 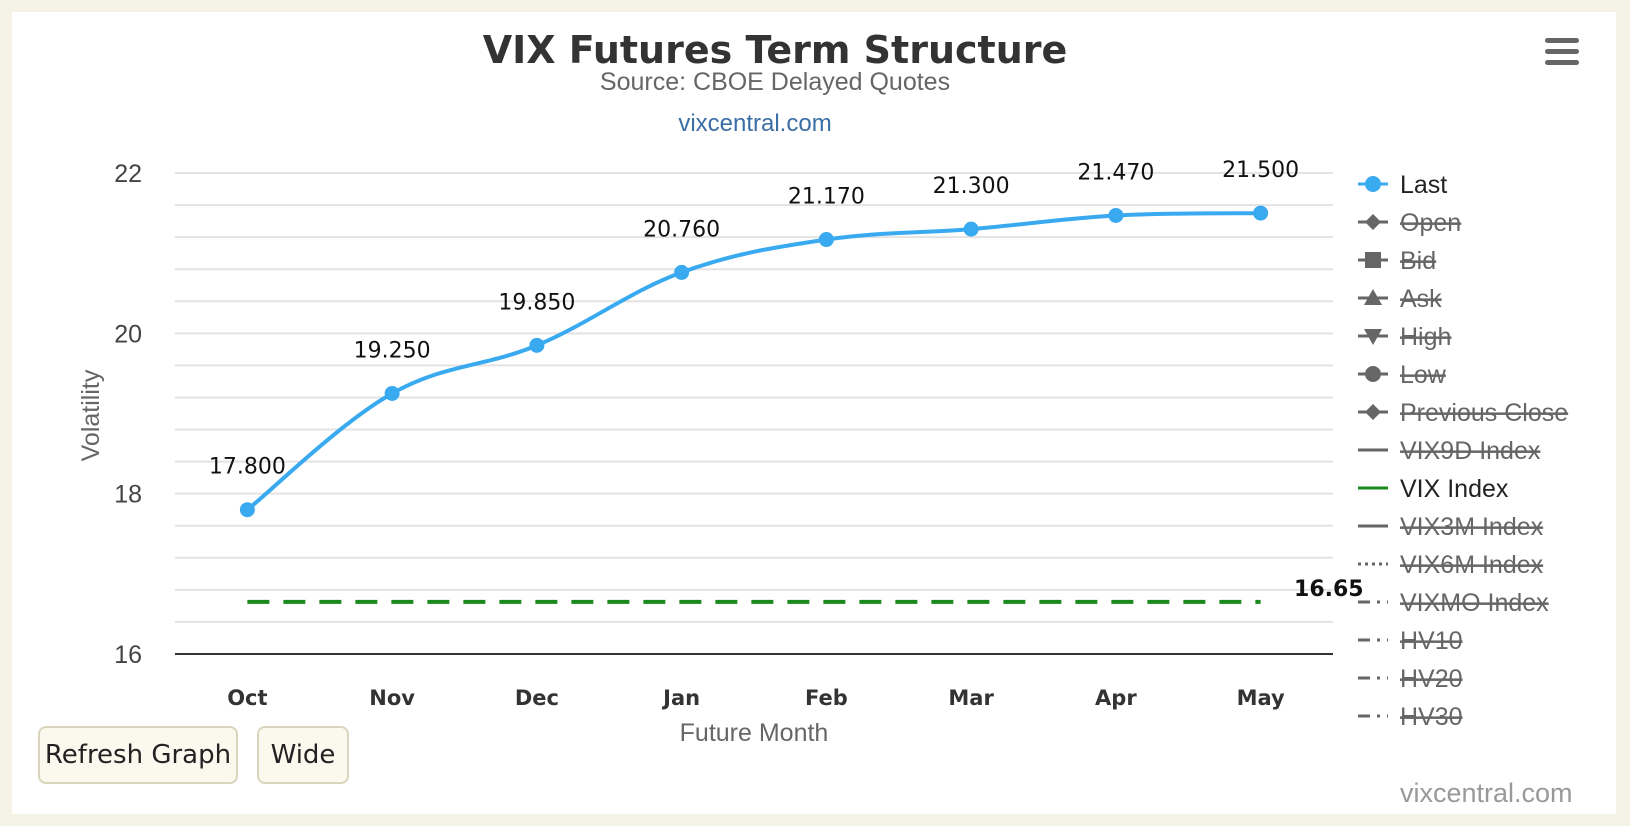 I want to click on refresh-graph-button: Refresh Graph, so click(x=138, y=755).